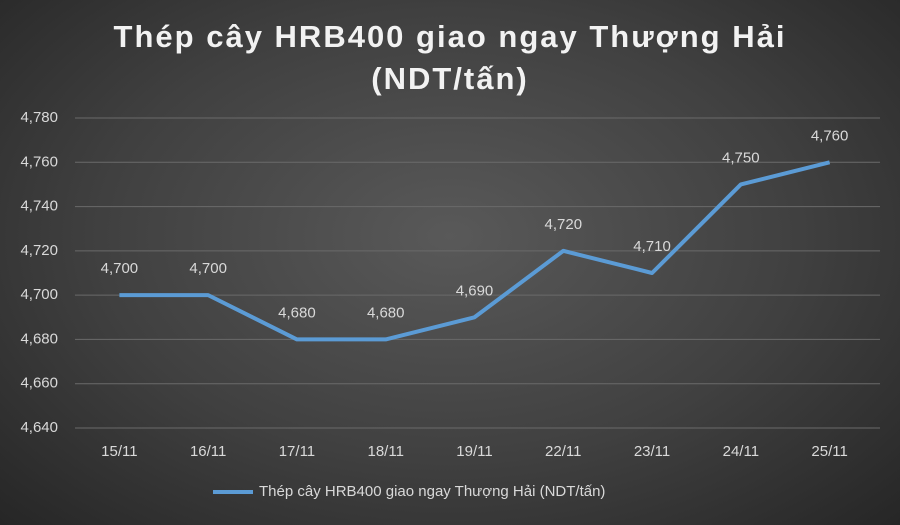 The width and height of the screenshot is (900, 525). Describe the element at coordinates (741, 451) in the screenshot. I see `x-tick-label: 24/11` at that location.